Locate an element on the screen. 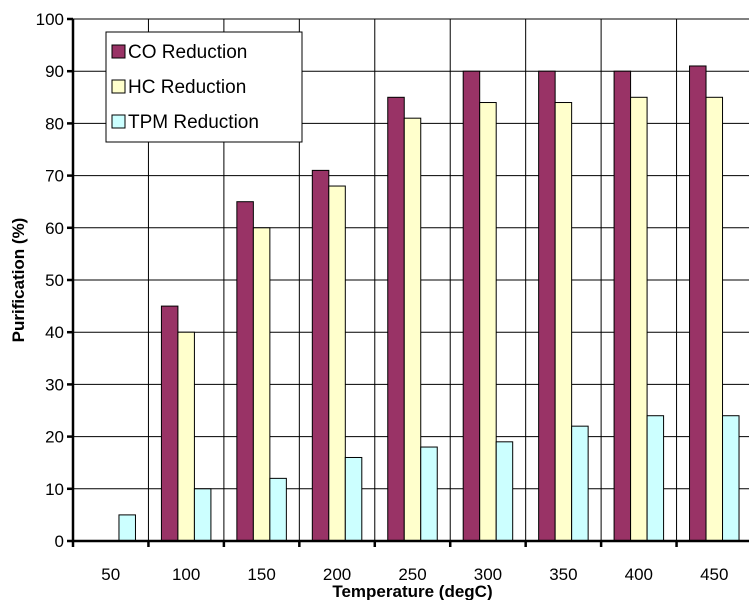 This screenshot has width=749, height=600. x-tick-label: 450 is located at coordinates (714, 574).